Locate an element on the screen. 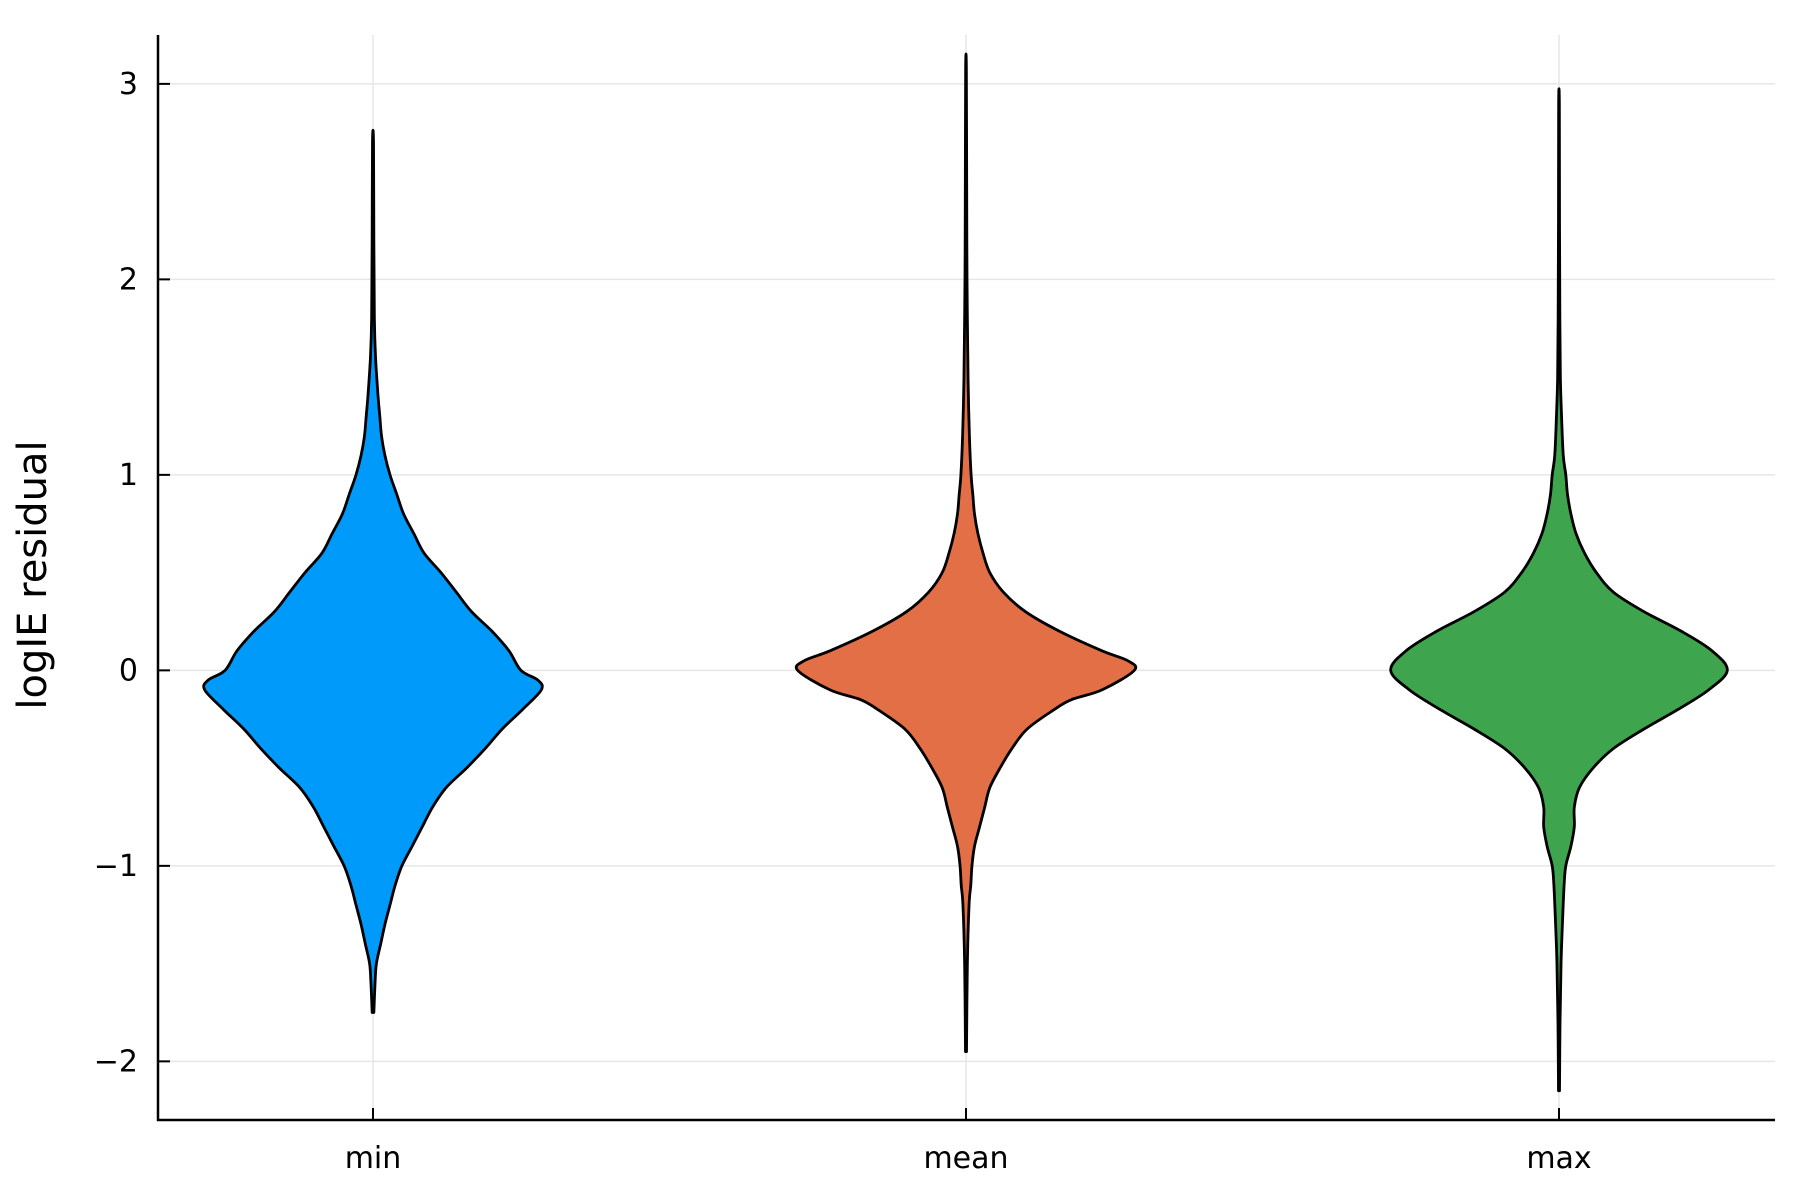 This screenshot has height=1200, width=1800. y-tick-label: 3 is located at coordinates (128, 84).